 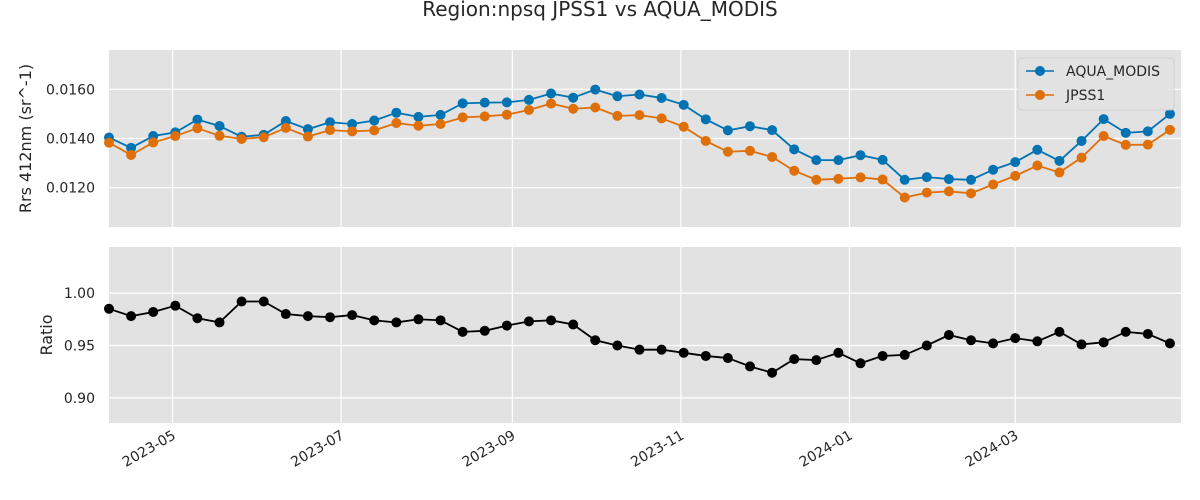 I want to click on bottom-y-tick-label: 0.95, so click(x=79, y=346).